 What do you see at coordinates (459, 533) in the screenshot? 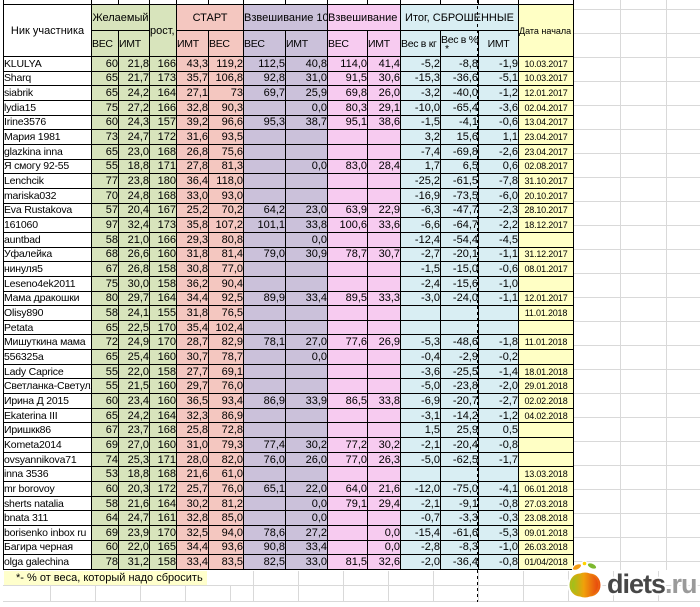
I see `value-cell: -61,6` at bounding box center [459, 533].